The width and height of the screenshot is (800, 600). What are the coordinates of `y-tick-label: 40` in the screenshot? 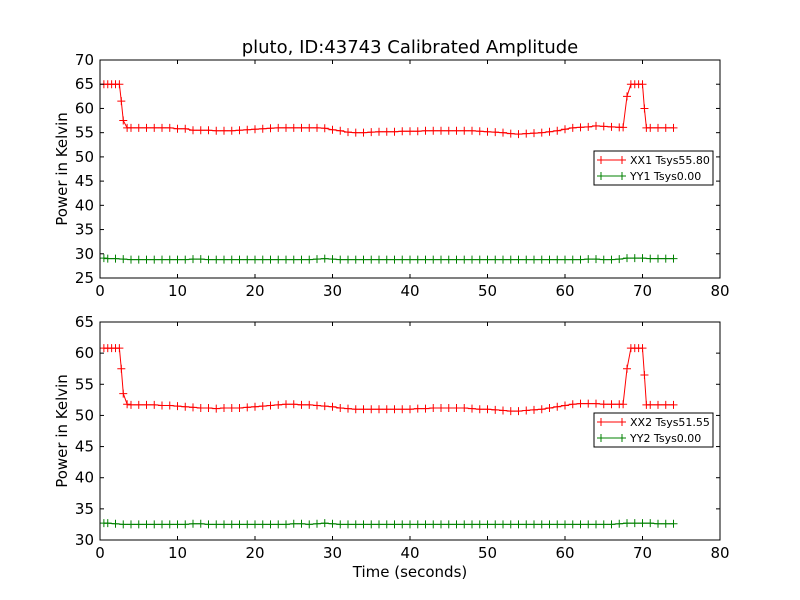 It's located at (84, 205).